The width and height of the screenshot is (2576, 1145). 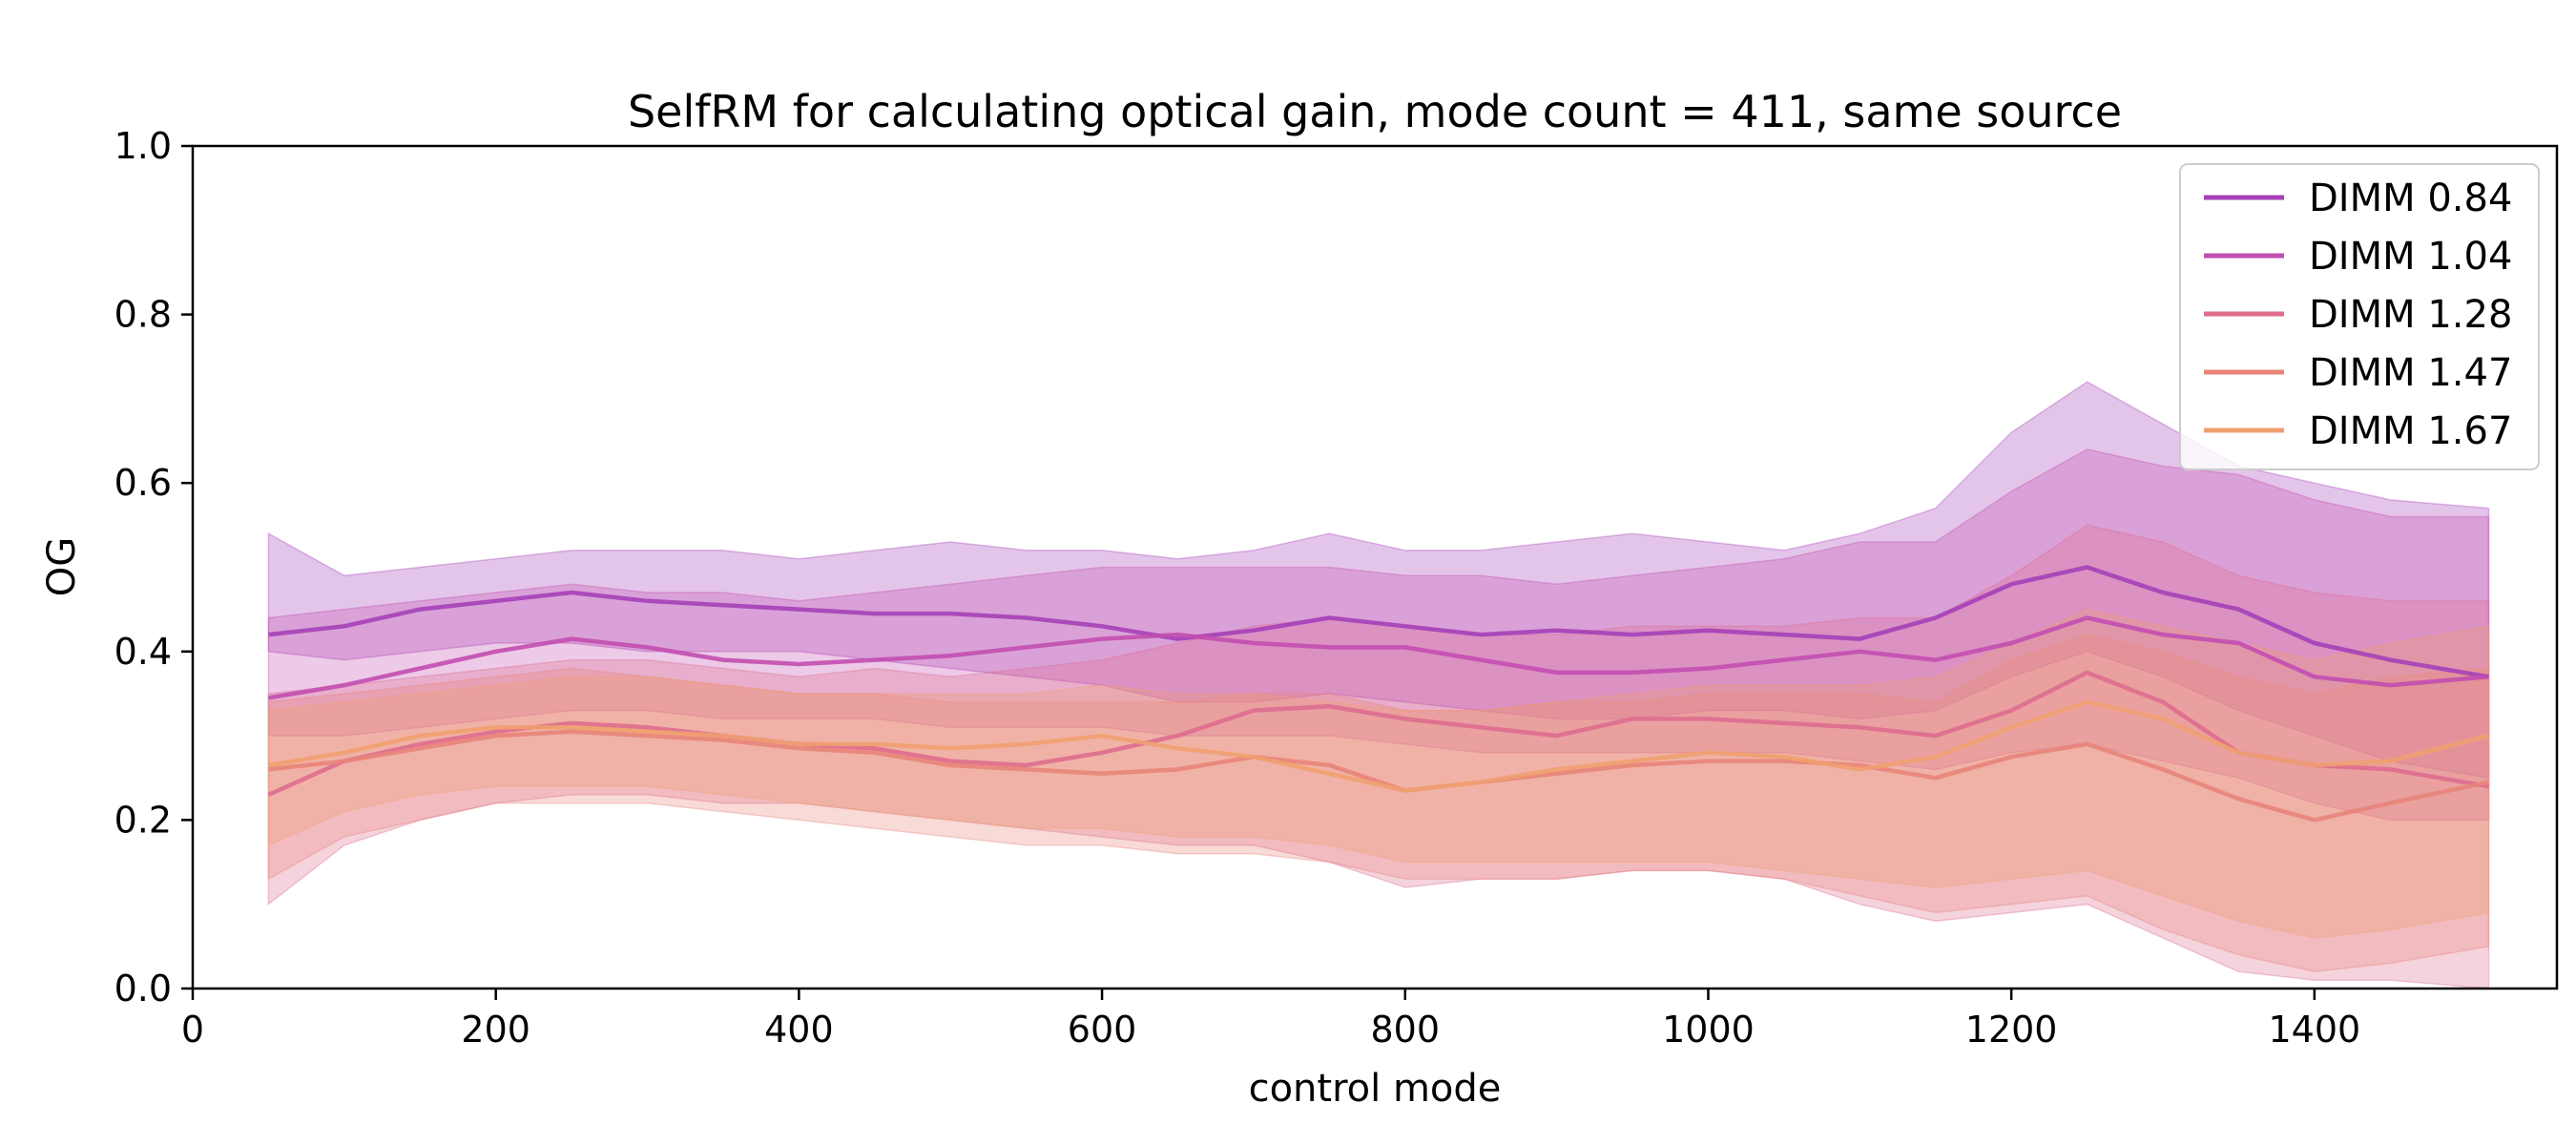 I want to click on x-tick-label: 600, so click(x=1102, y=1030).